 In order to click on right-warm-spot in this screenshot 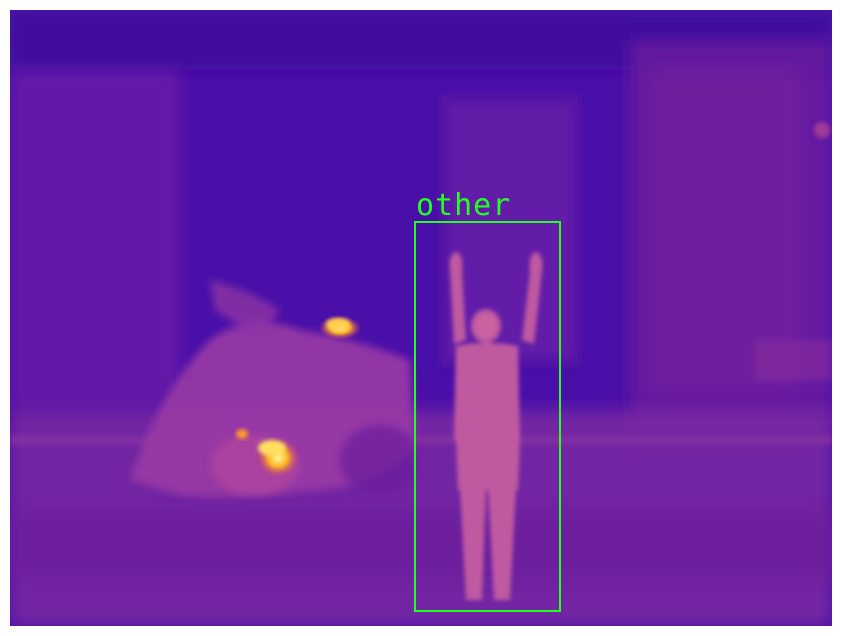, I will do `click(822, 130)`.